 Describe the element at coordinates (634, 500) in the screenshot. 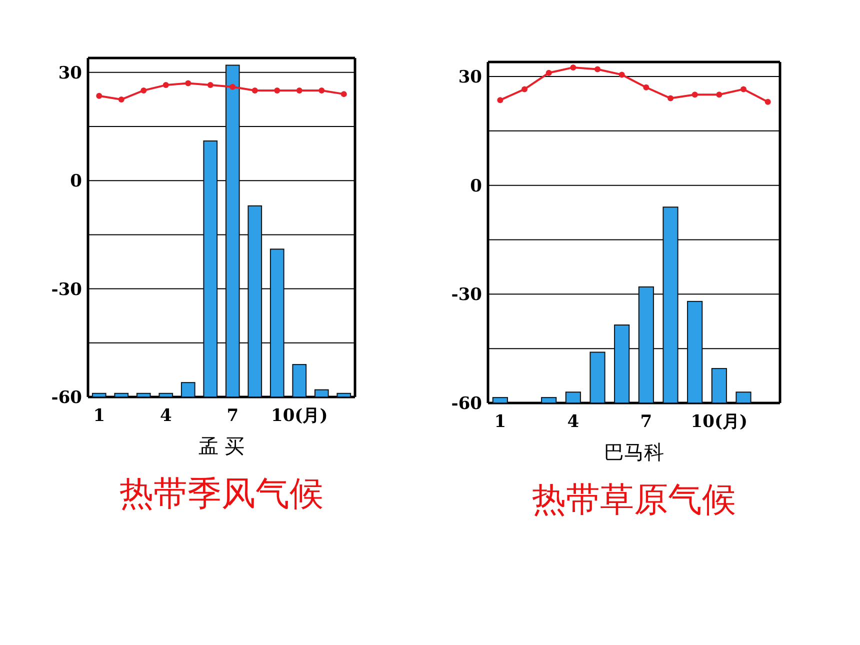

I see `text: 热带草原气候` at that location.